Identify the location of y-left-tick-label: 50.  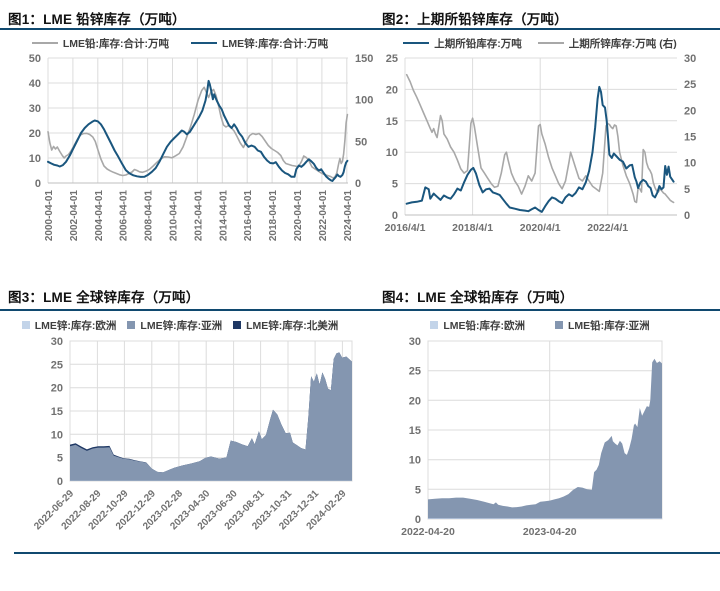
(35, 59).